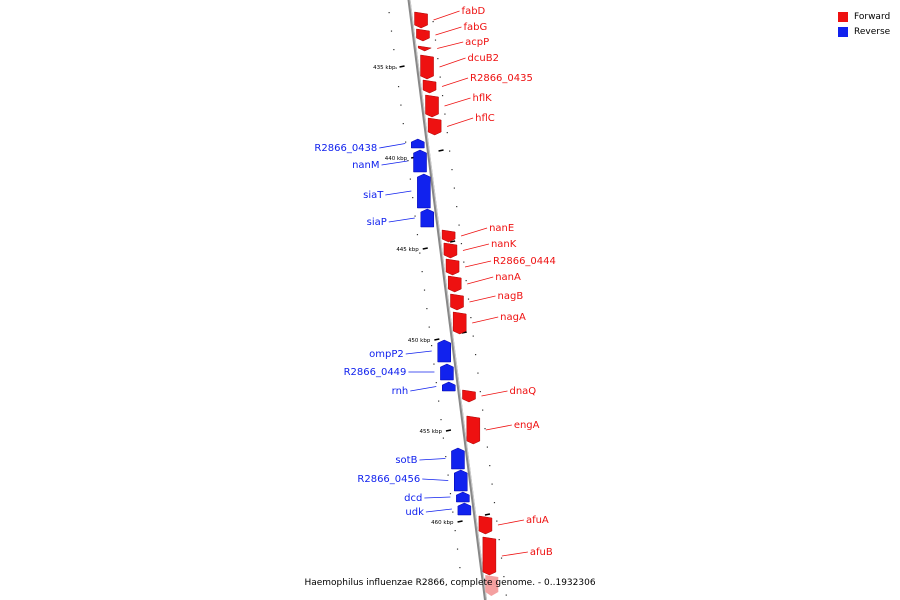  I want to click on scale-label: 450 kbp, so click(419, 341).